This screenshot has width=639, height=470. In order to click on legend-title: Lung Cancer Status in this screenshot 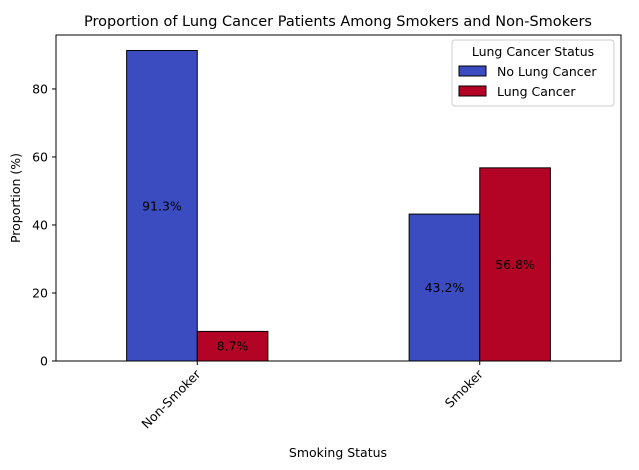, I will do `click(533, 51)`.